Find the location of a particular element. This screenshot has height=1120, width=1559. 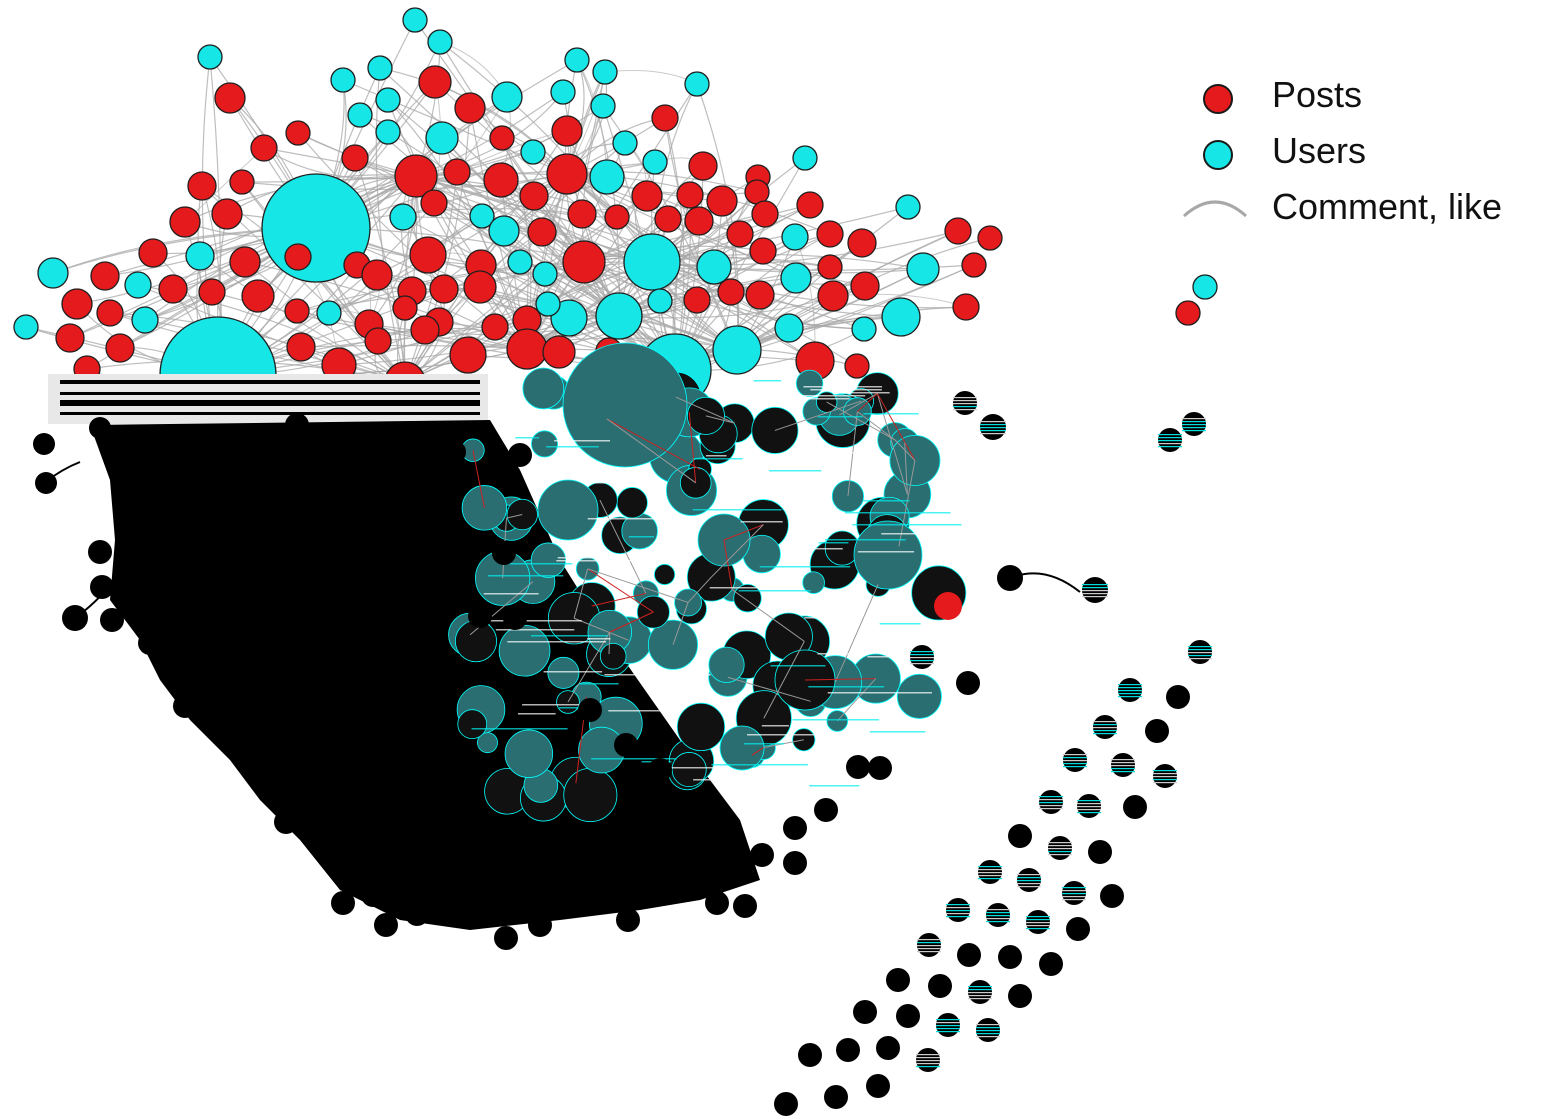

legend-label-edge: Comment, like is located at coordinates (1387, 206).